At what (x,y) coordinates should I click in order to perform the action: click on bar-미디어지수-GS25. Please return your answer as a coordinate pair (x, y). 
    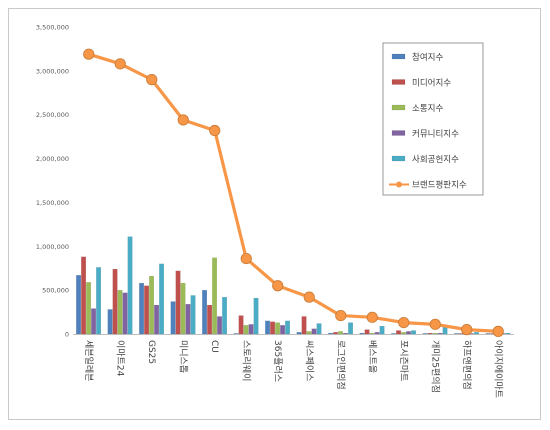
    Looking at the image, I should click on (146, 310).